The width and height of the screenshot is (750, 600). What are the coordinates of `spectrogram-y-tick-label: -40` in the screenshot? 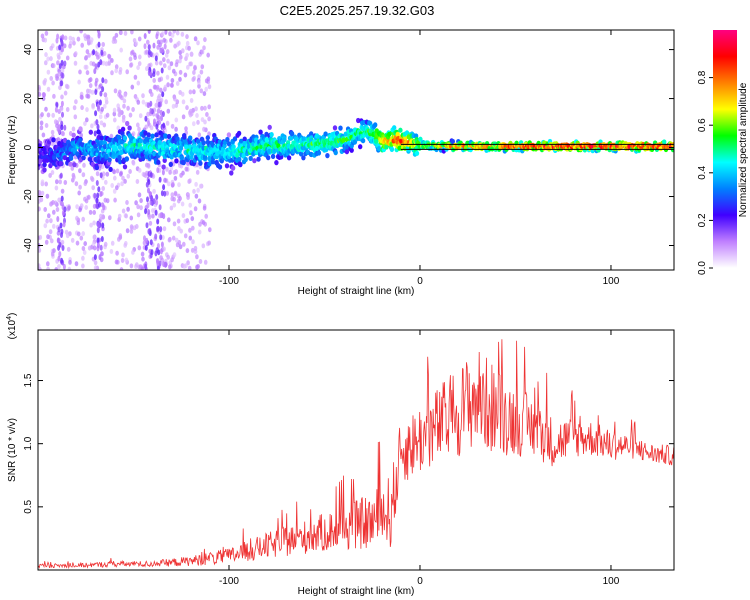 It's located at (28, 245).